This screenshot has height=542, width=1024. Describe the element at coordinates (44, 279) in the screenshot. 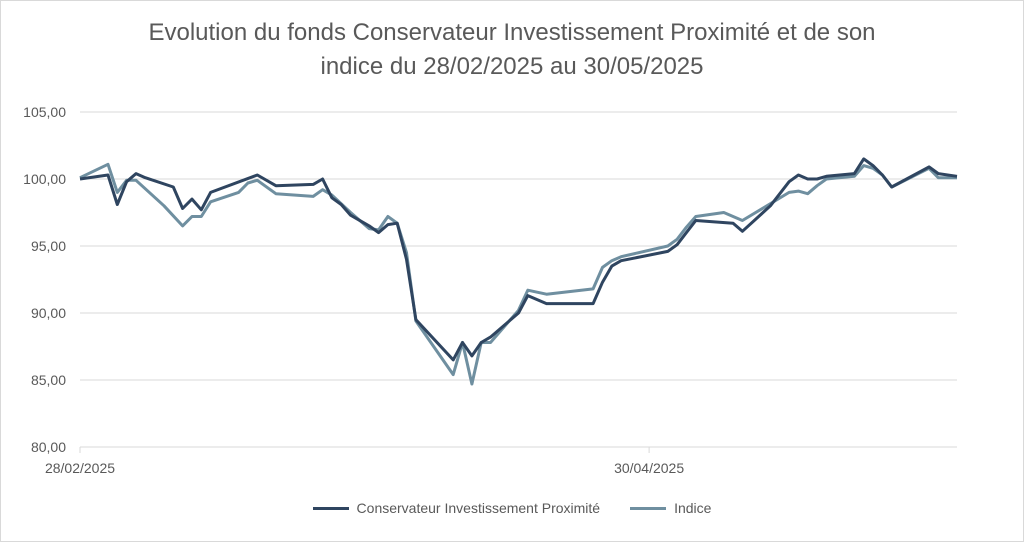

I see `y-axis-tick-labels: 80,00 85,00 90,00 95,00 100,00 105,00` at that location.